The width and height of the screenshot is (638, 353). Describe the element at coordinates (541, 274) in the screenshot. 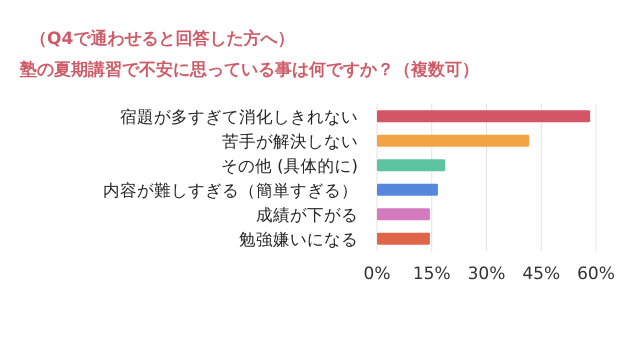

I see `x-tick-label: 45%` at that location.